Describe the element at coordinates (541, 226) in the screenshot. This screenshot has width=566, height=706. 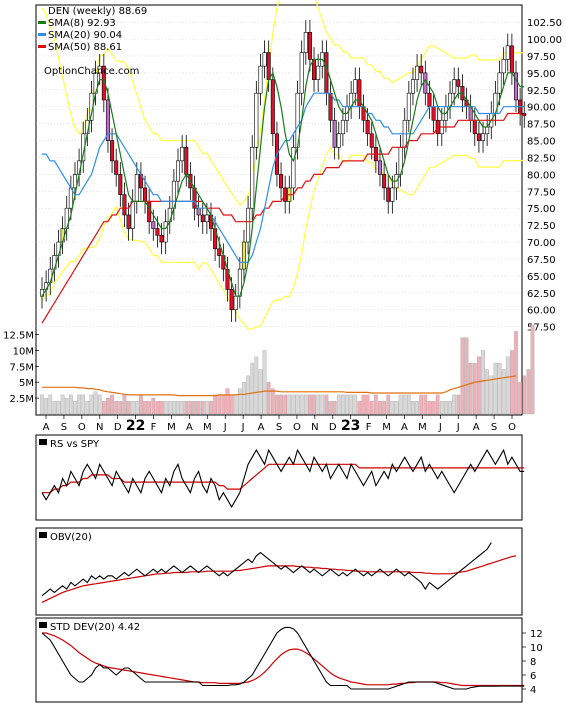
I see `price-y-tick-label: 72.50` at that location.